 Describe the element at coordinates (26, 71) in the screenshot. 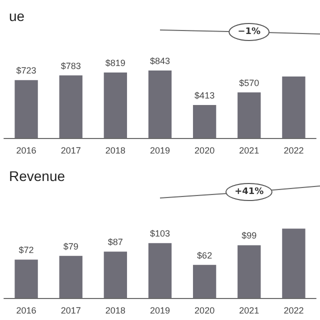

I see `data-label: $723` at that location.